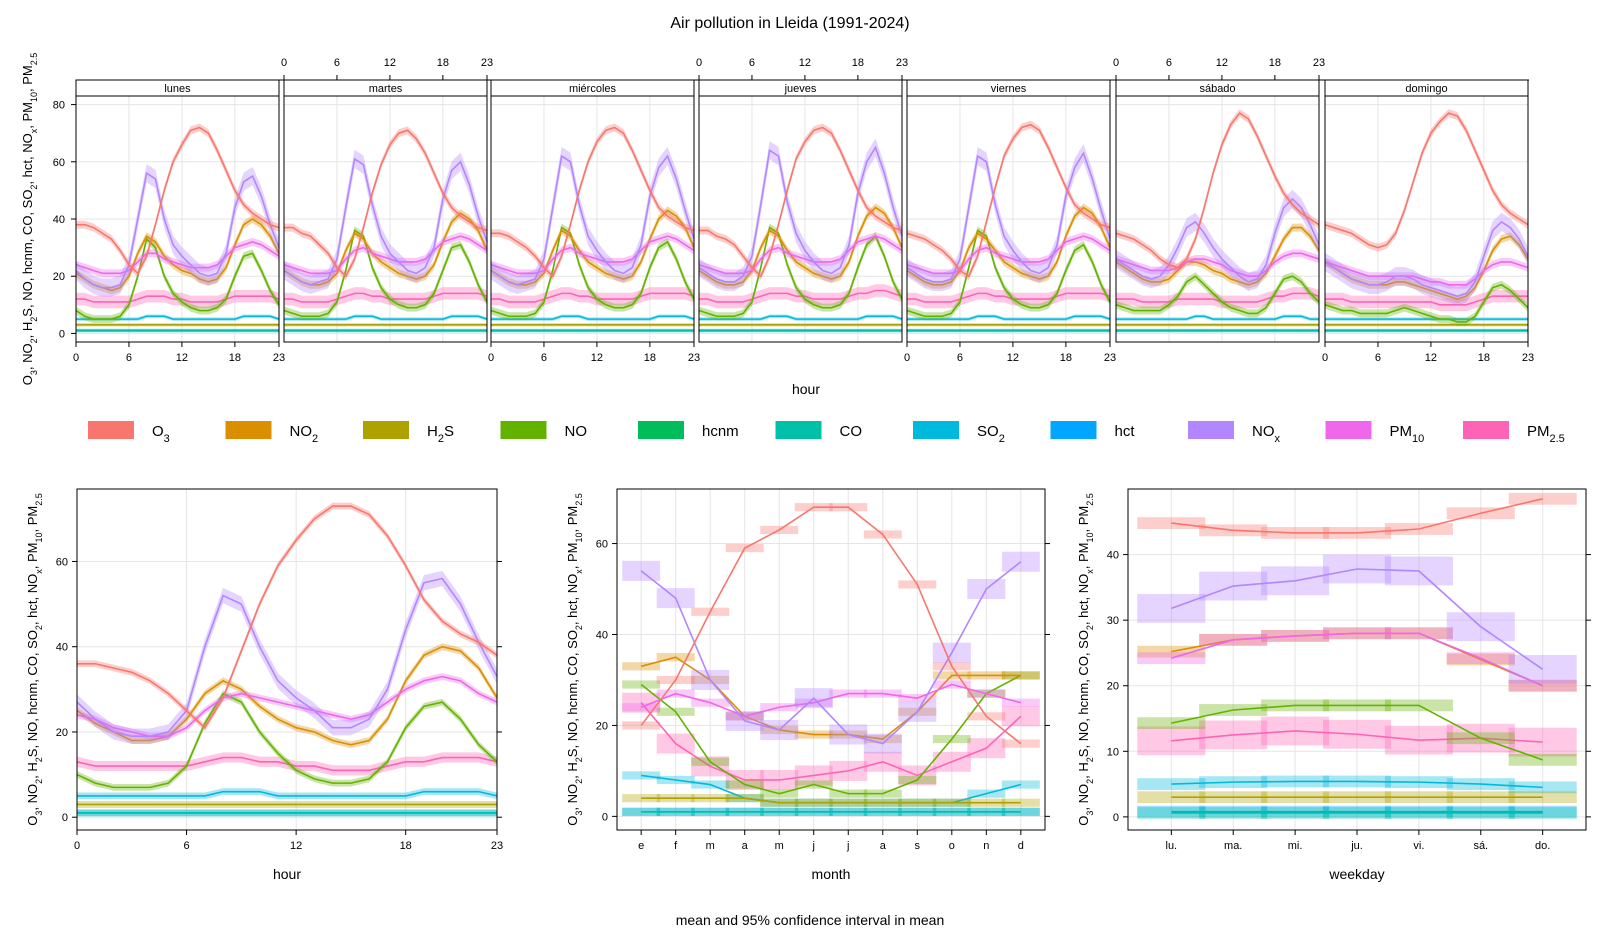 This screenshot has height=936, width=1613. What do you see at coordinates (1426, 300) in the screenshot?
I see `ci-band-PM2.5` at bounding box center [1426, 300].